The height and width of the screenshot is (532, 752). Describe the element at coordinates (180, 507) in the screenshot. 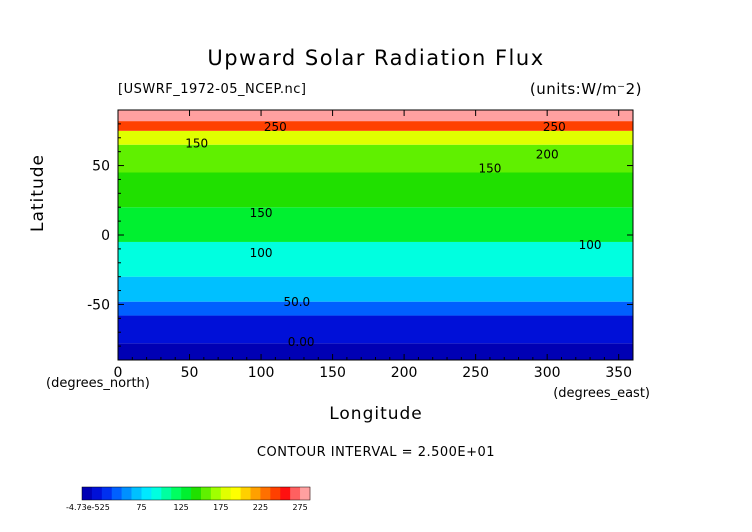

I see `colorbar-tick-label: 125` at that location.